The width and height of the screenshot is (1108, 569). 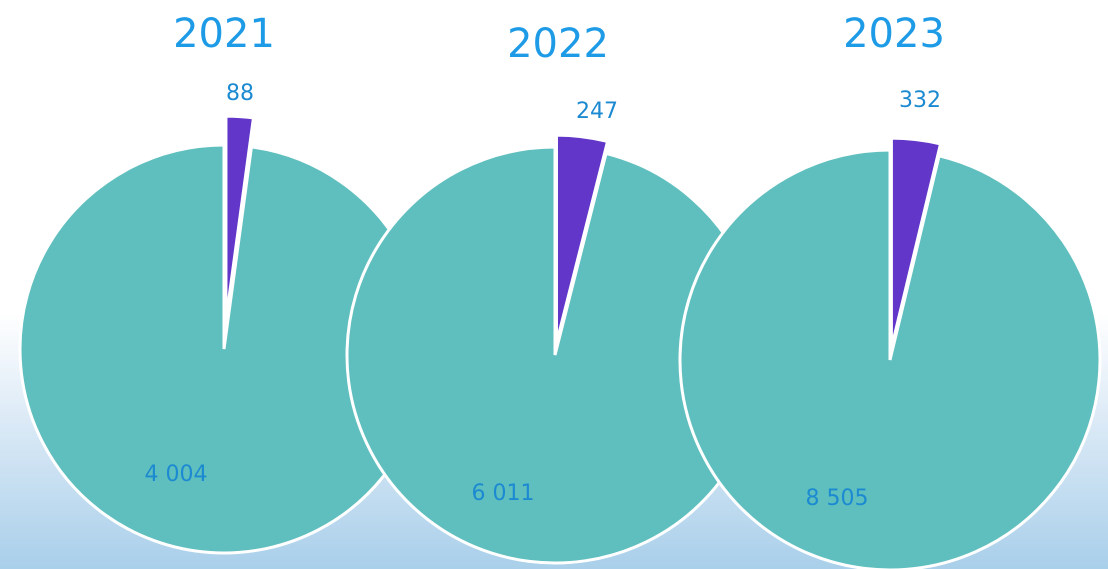 I want to click on chart-title: 2021, so click(x=224, y=34).